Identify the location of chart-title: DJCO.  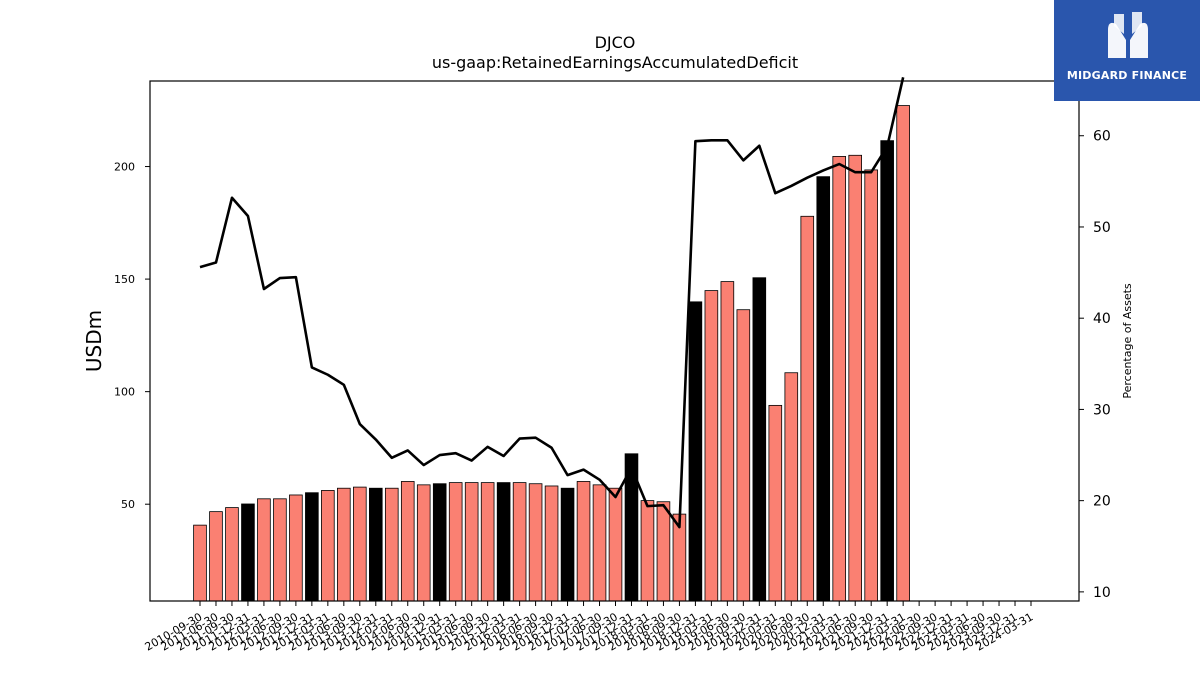
(615, 42).